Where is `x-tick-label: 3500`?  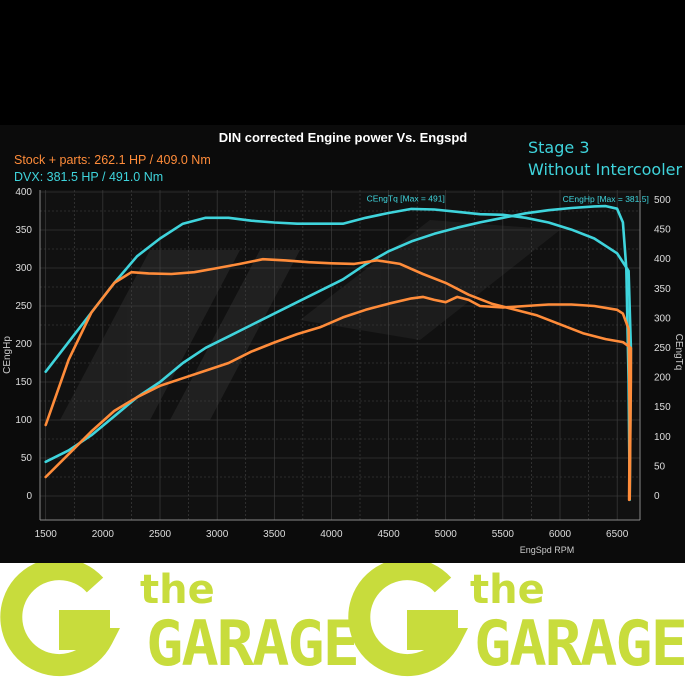
x-tick-label: 3500 is located at coordinates (274, 534).